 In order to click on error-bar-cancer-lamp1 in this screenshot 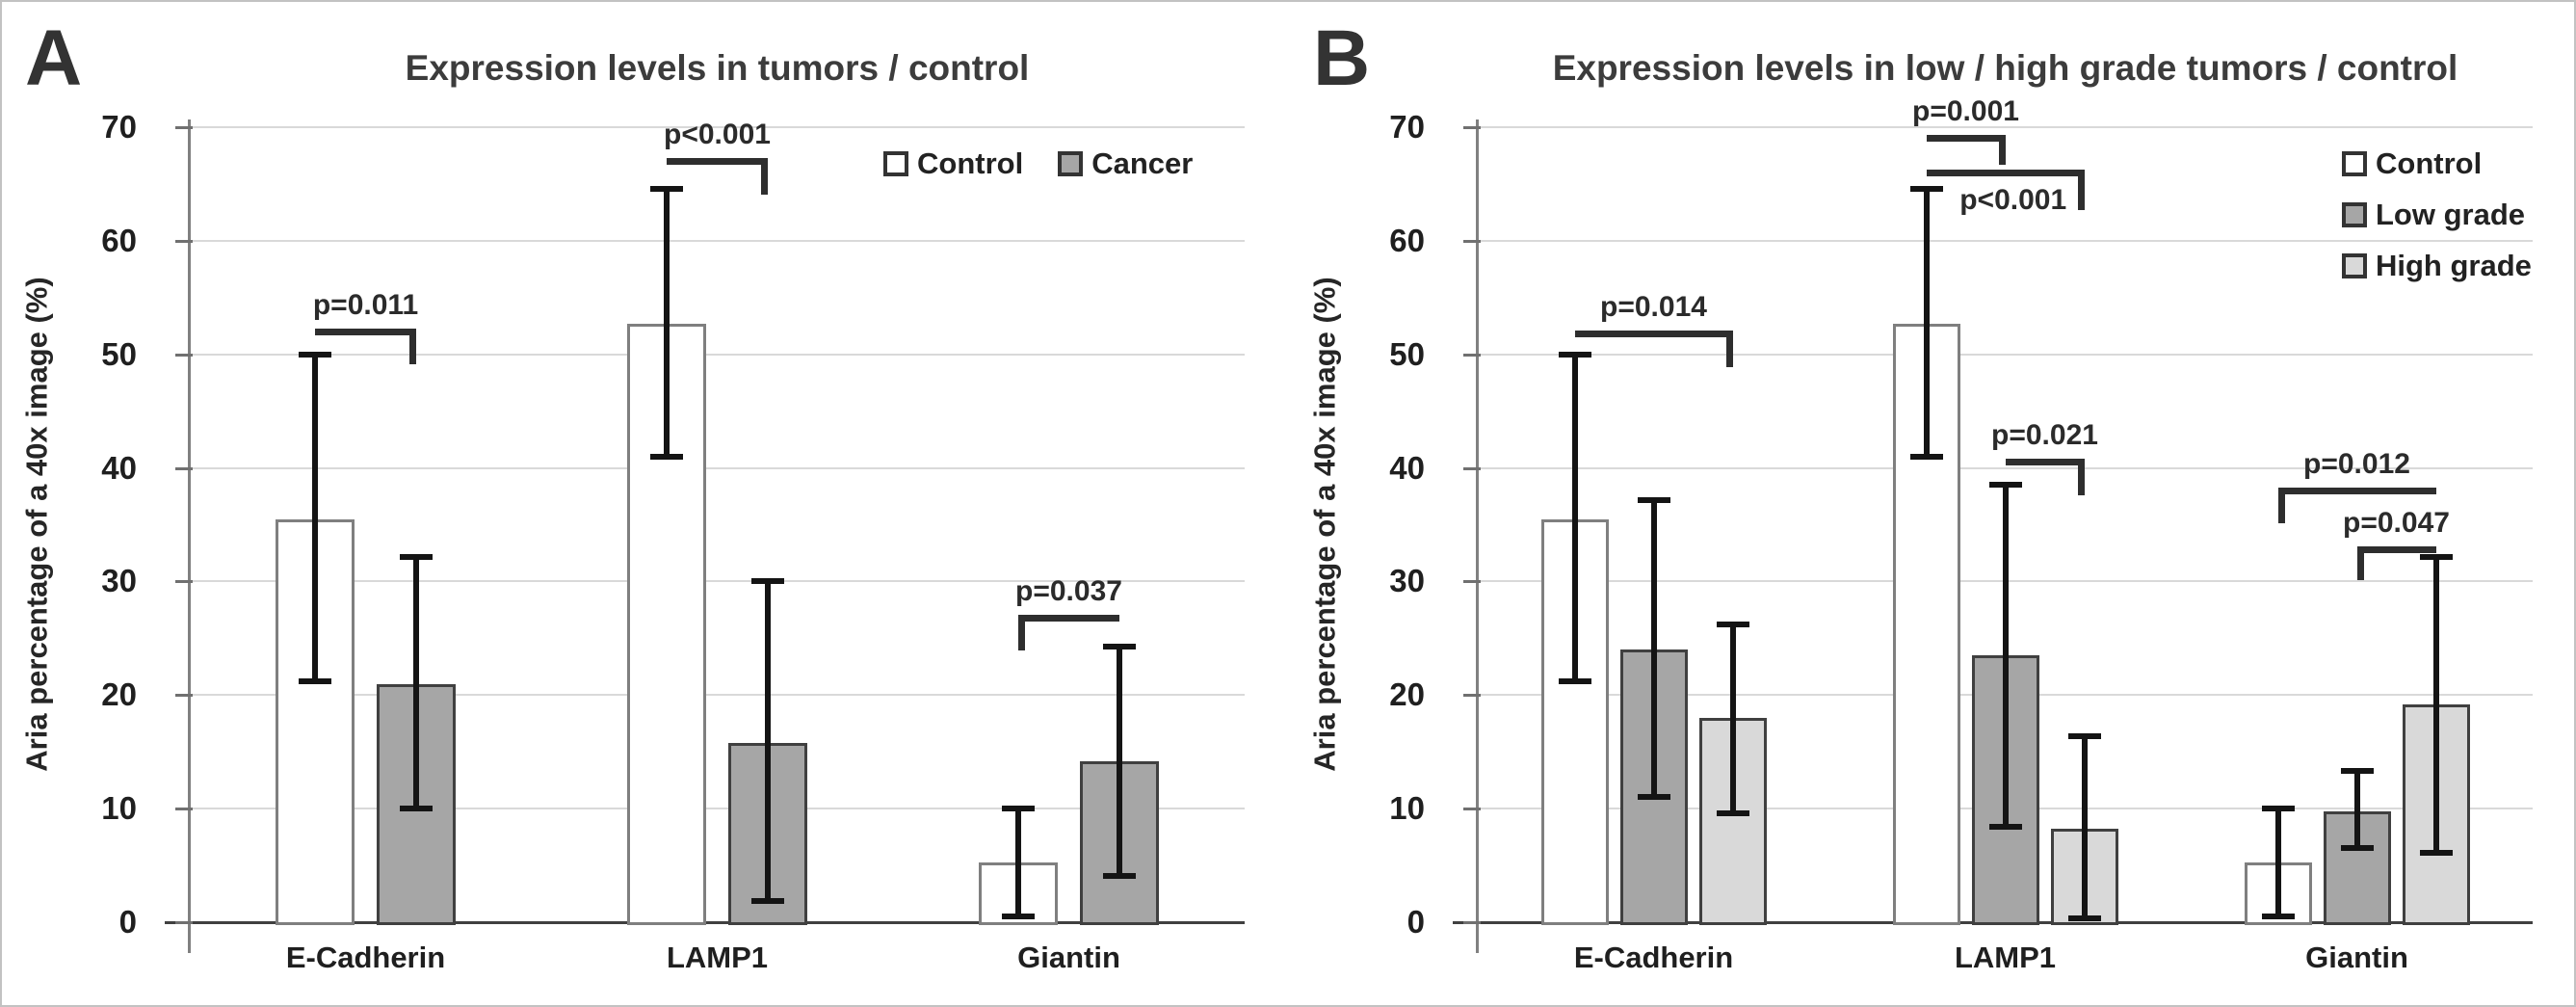, I will do `click(768, 741)`.